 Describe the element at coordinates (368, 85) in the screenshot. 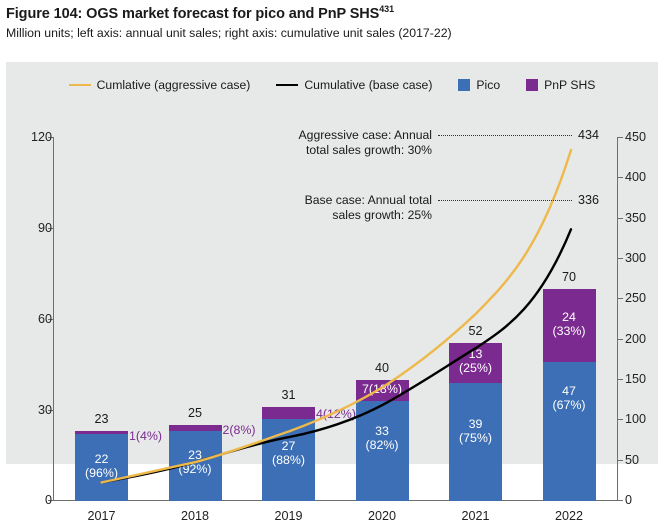

I see `legend-label-base: Cumulative (base case)` at that location.